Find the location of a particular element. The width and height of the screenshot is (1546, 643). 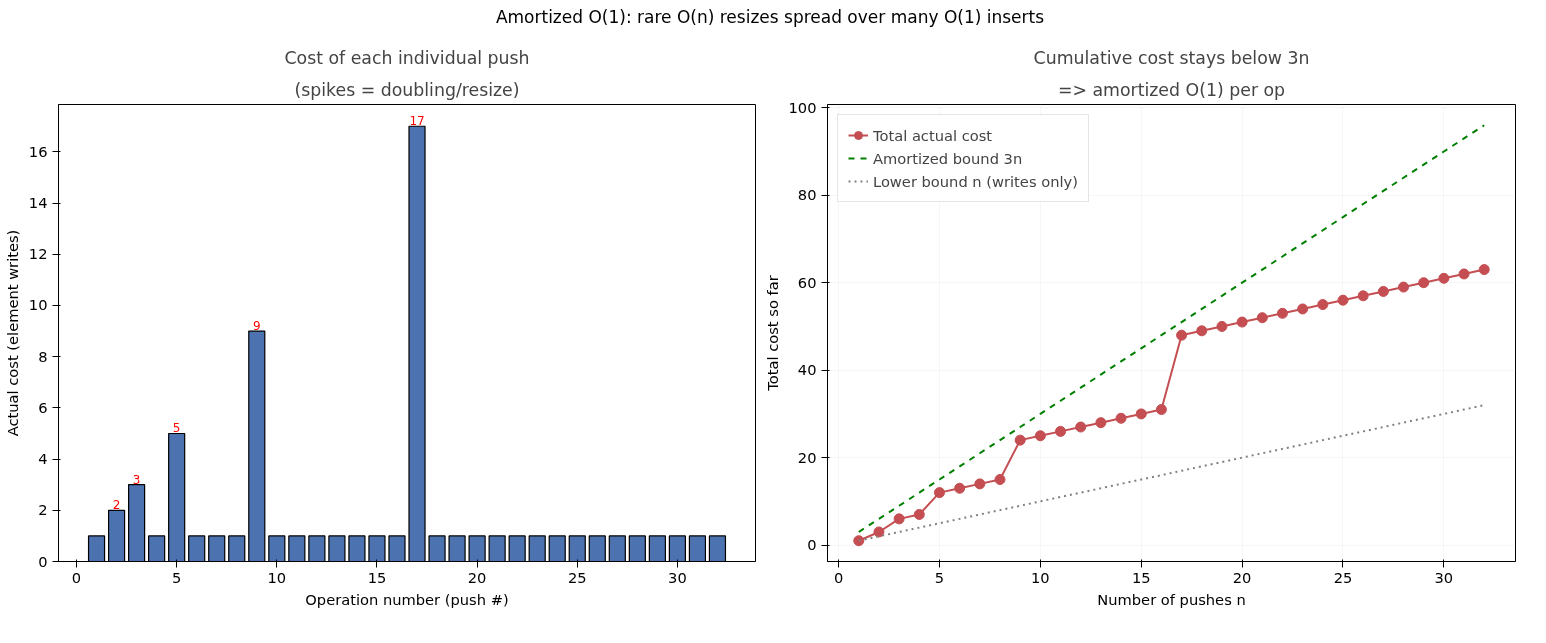

y-tick-label: 10 is located at coordinates (38, 305).